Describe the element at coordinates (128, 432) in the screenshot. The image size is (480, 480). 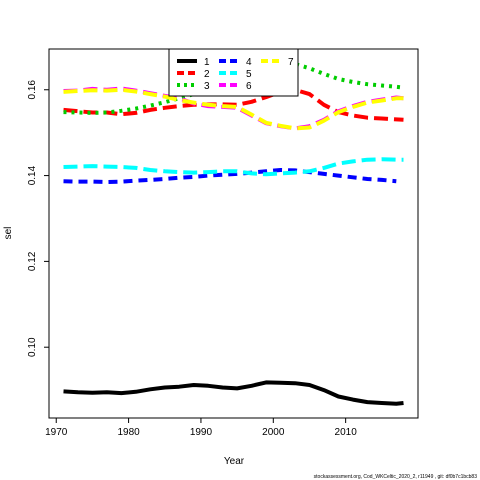
I see `x-tick-label: 1980` at that location.